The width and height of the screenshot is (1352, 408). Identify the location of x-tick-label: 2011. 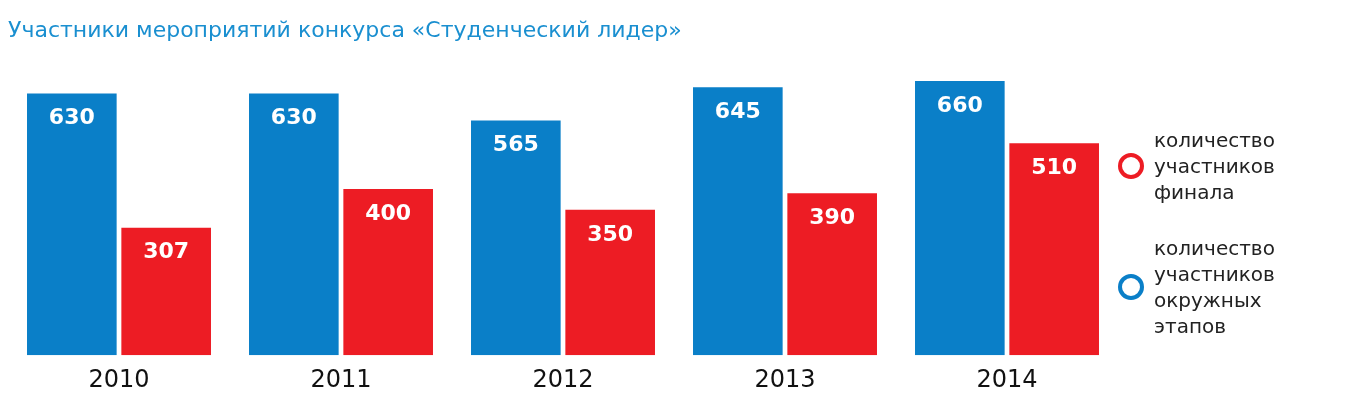
(341, 378).